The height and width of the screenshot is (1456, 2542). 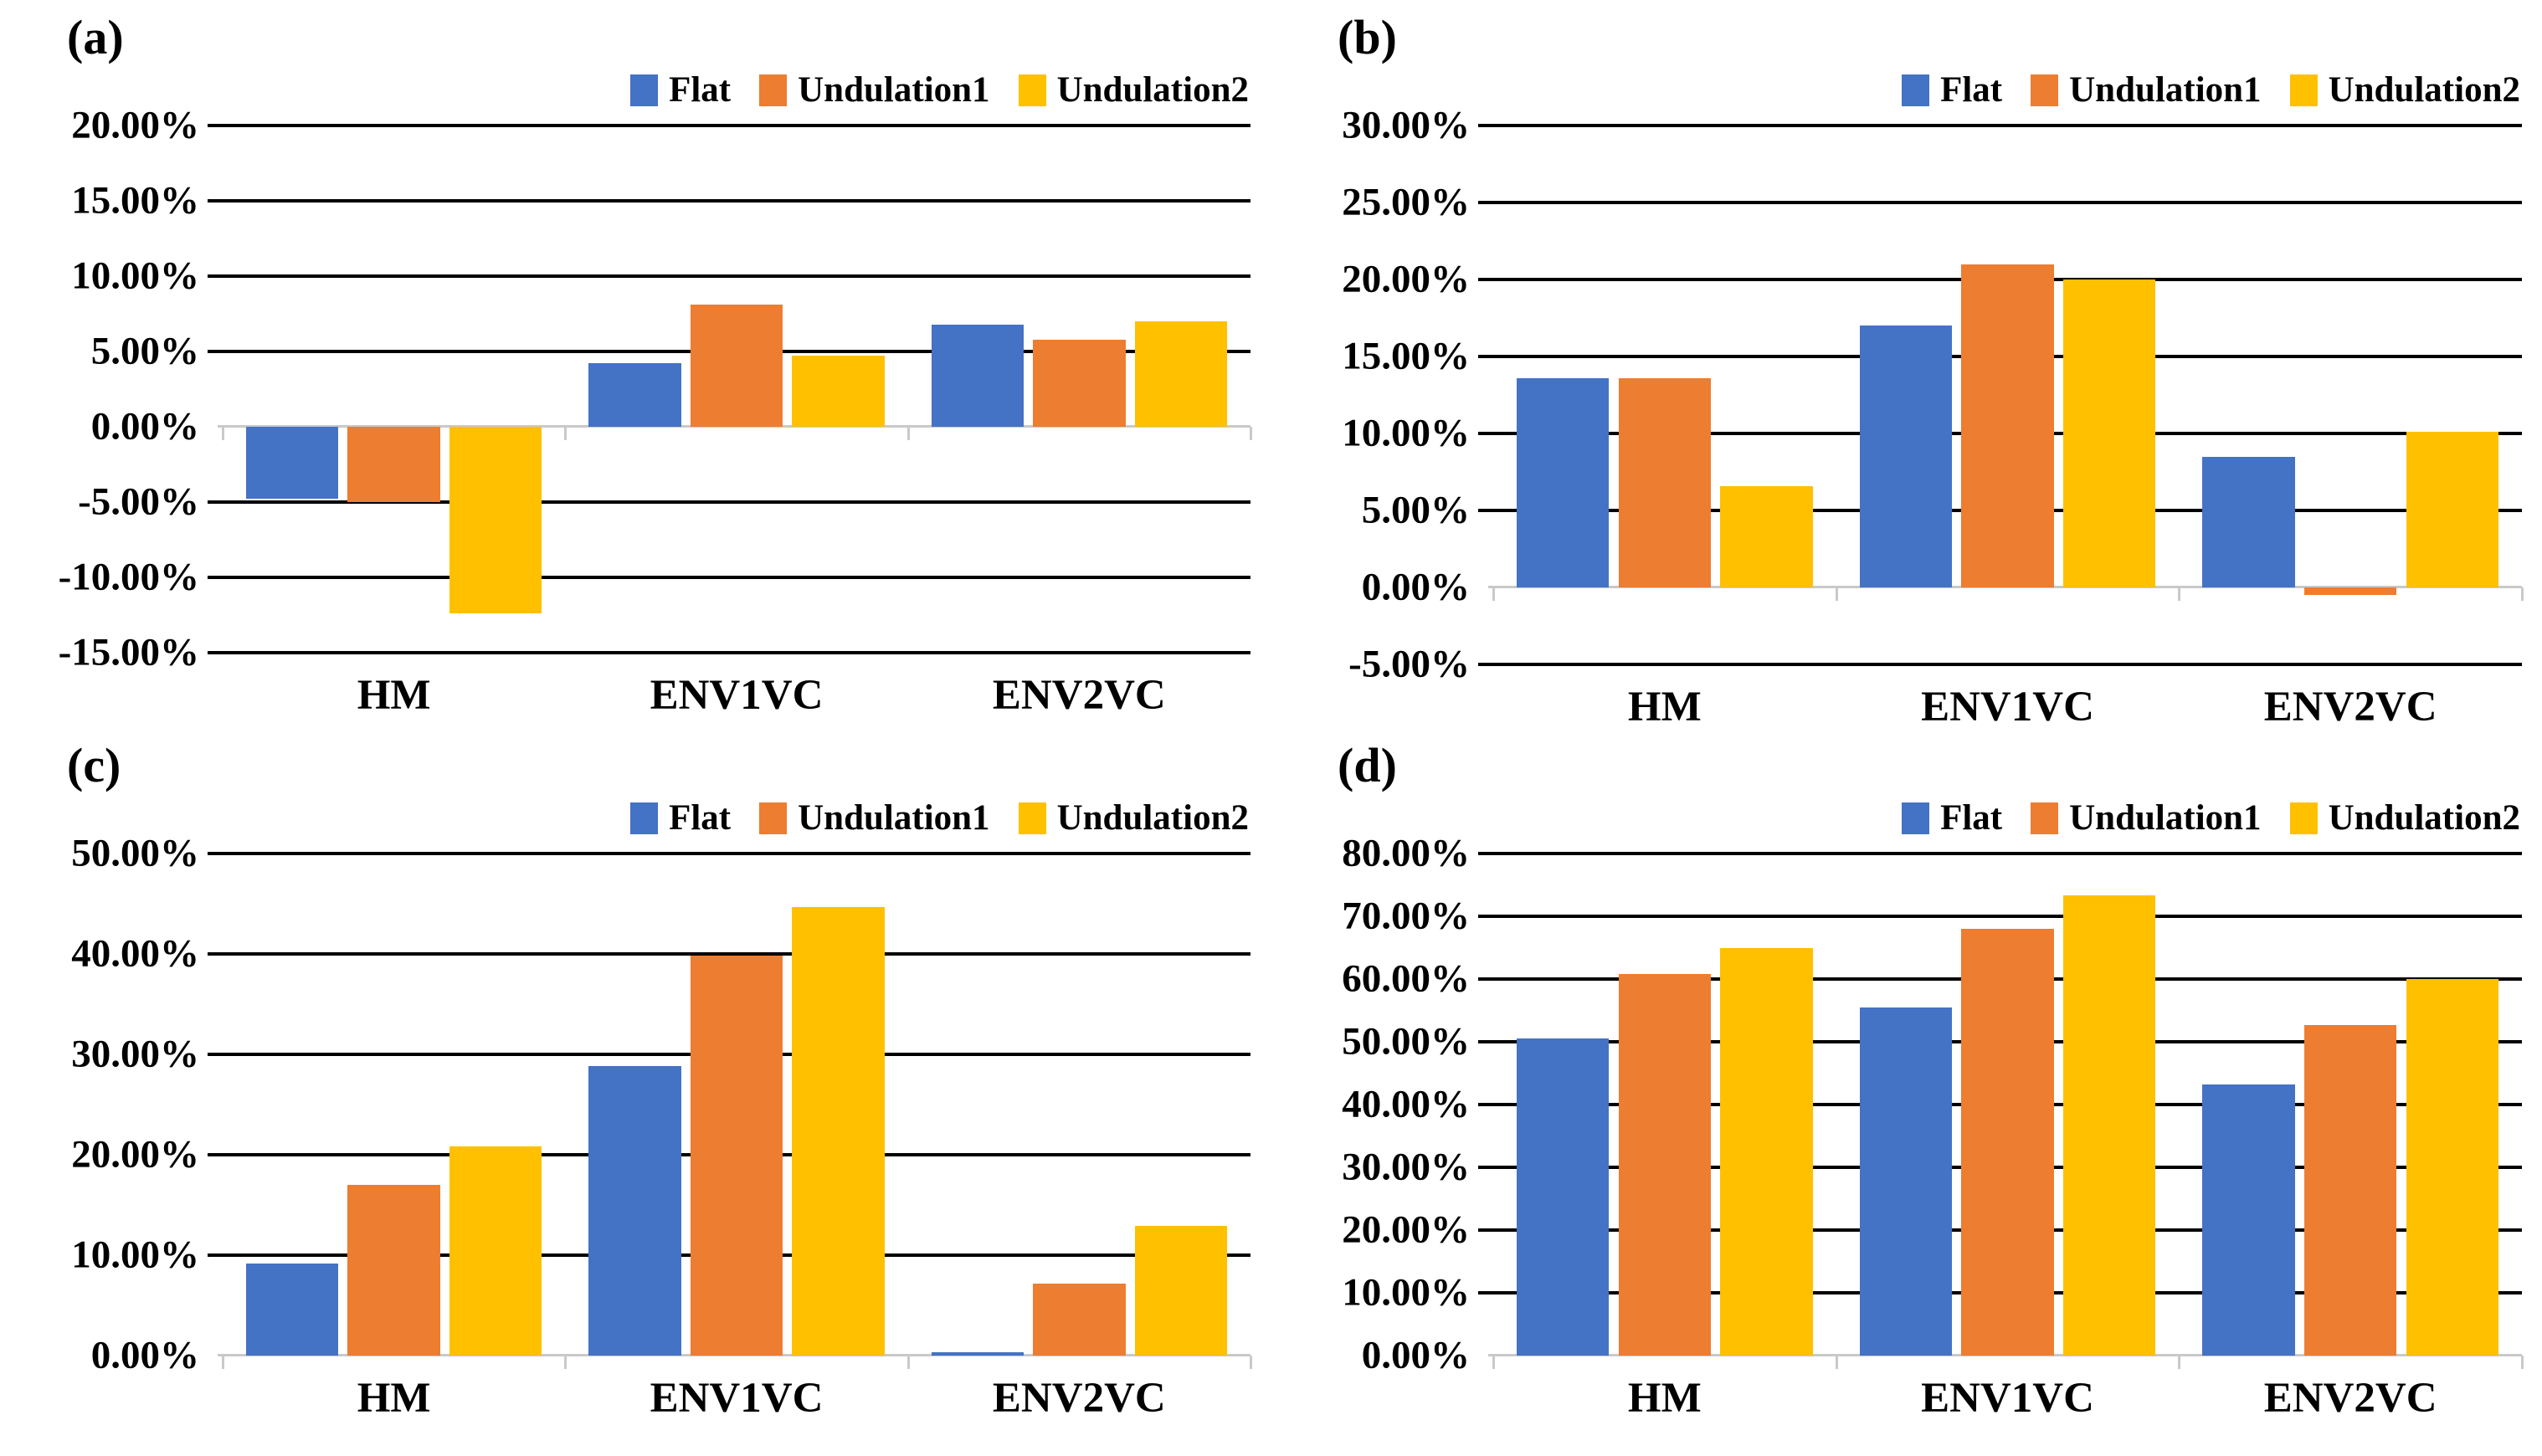 What do you see at coordinates (135, 200) in the screenshot?
I see `y-tick-label: 15.00%` at bounding box center [135, 200].